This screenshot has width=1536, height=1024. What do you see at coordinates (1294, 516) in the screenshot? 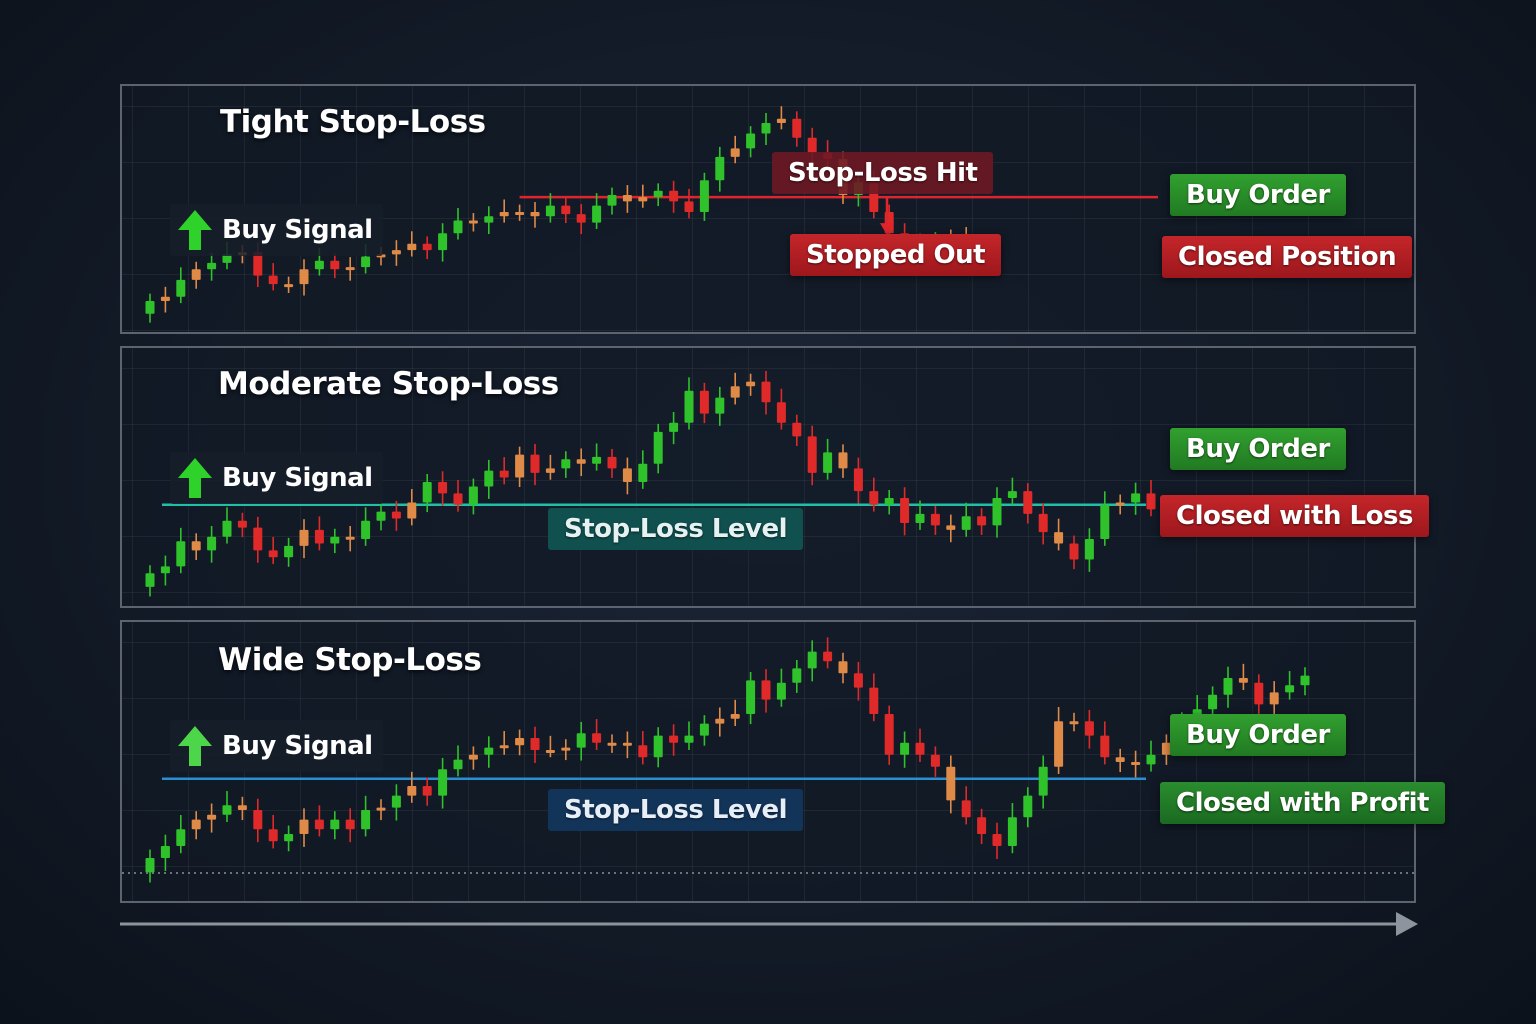
I see `closed-with-loss-badge: Closed with Loss` at bounding box center [1294, 516].